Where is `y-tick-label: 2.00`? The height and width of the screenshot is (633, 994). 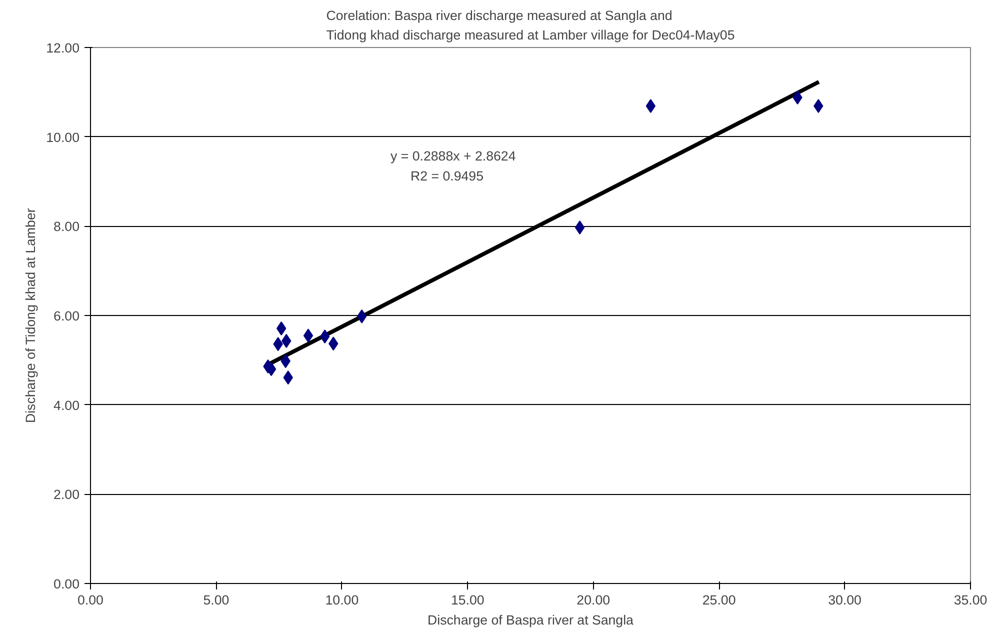 y-tick-label: 2.00 is located at coordinates (67, 494).